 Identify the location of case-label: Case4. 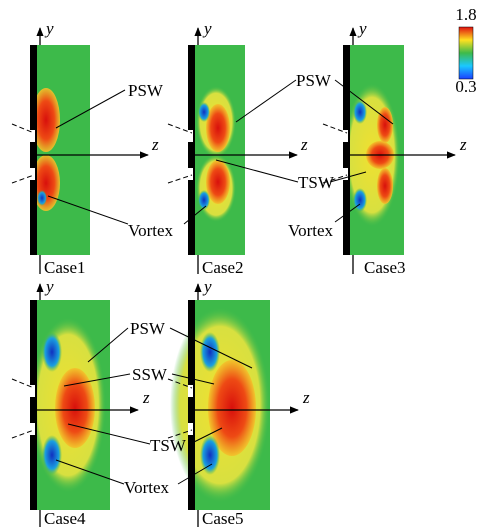
(65, 518).